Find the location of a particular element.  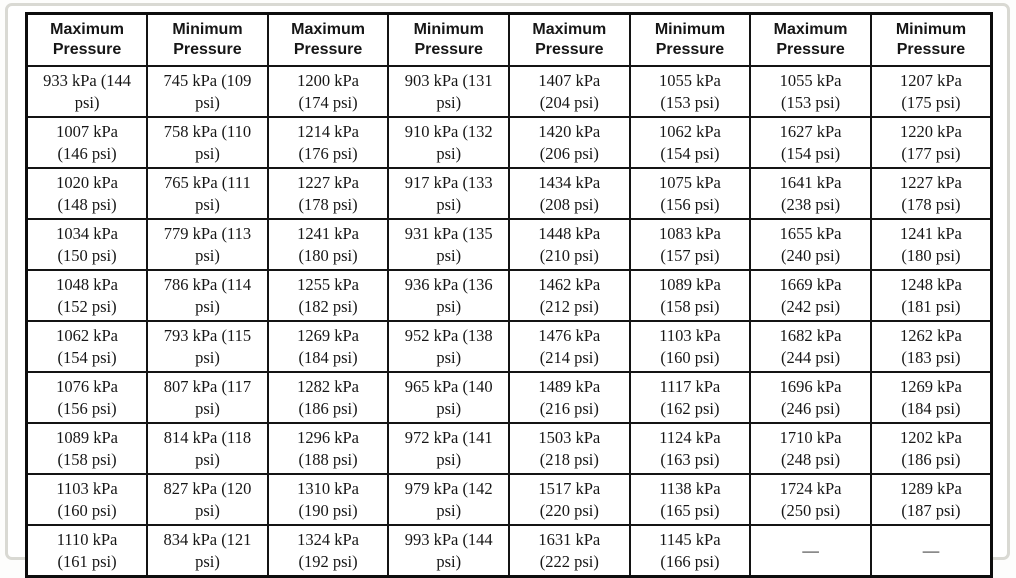

pressure-cell: 1117 kPa (162 psi) is located at coordinates (690, 397).